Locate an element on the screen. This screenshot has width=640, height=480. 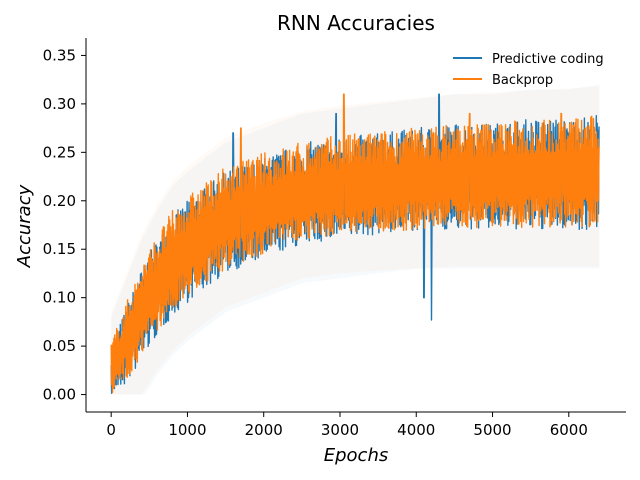
x-tick-label: 5000 is located at coordinates (492, 430).